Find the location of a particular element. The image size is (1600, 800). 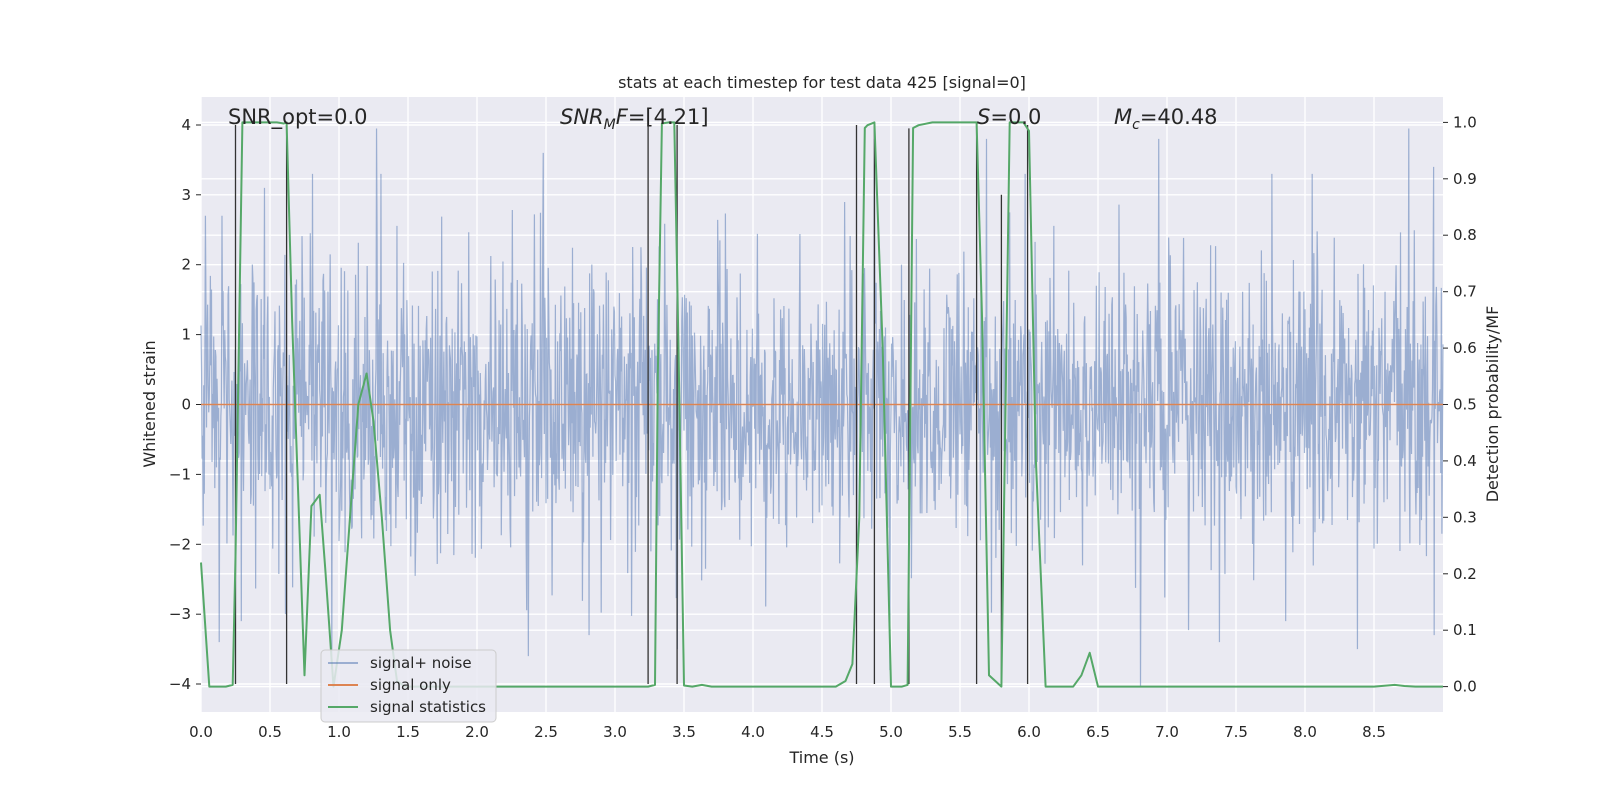

x-tick-label: 6.0 is located at coordinates (1029, 732).